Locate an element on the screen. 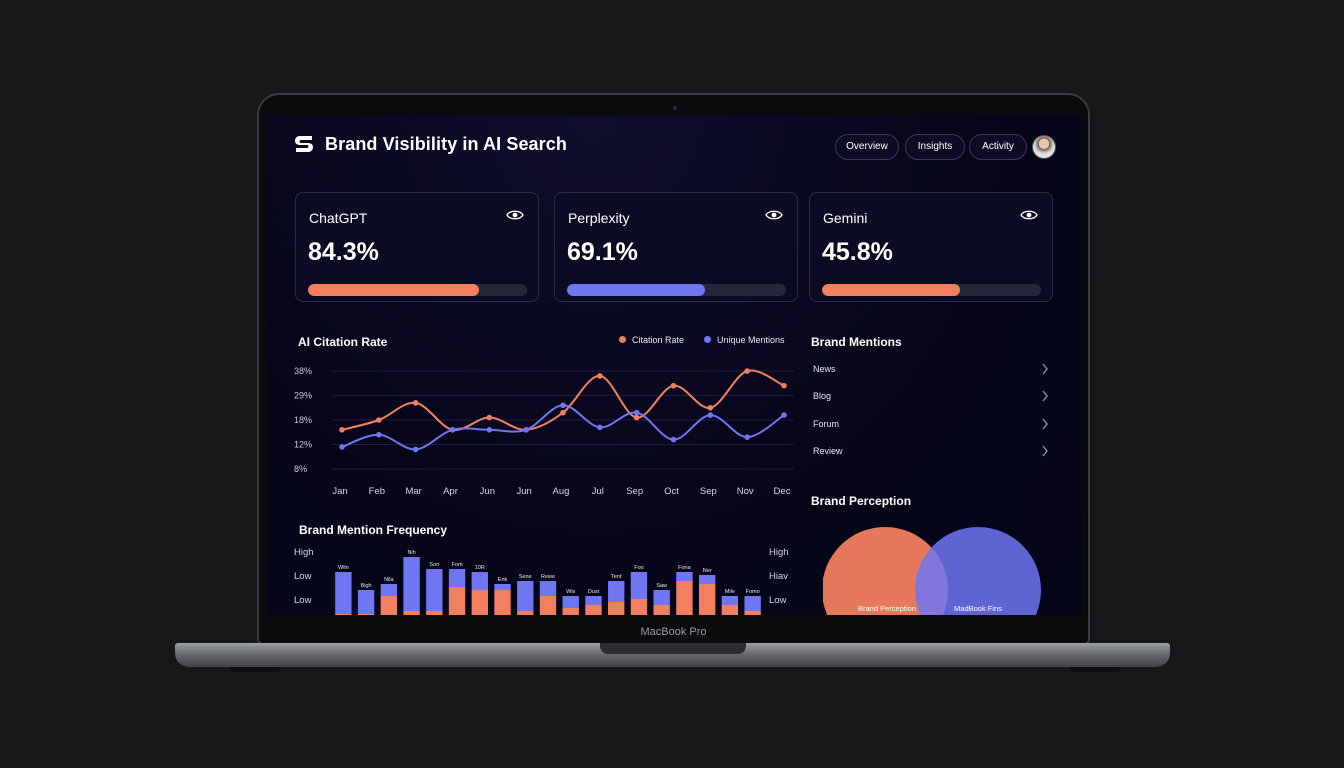  nav-activity-button: Activity is located at coordinates (998, 147).